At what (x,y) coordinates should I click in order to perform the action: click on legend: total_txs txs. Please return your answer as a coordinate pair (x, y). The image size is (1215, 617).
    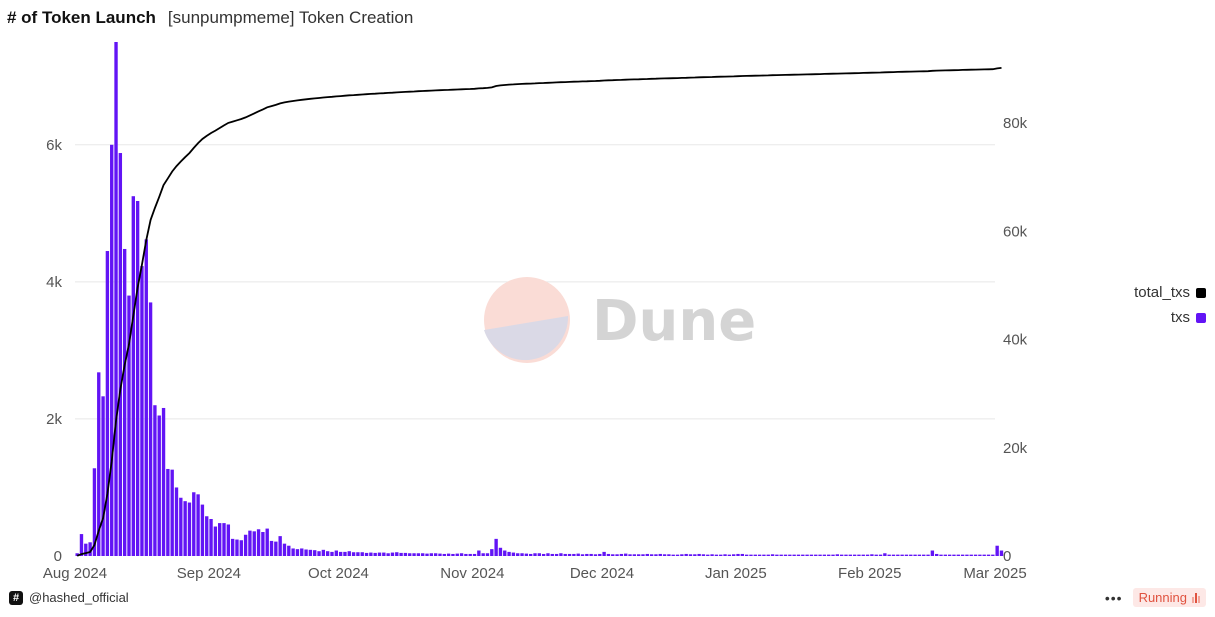
    Looking at the image, I should click on (1170, 305).